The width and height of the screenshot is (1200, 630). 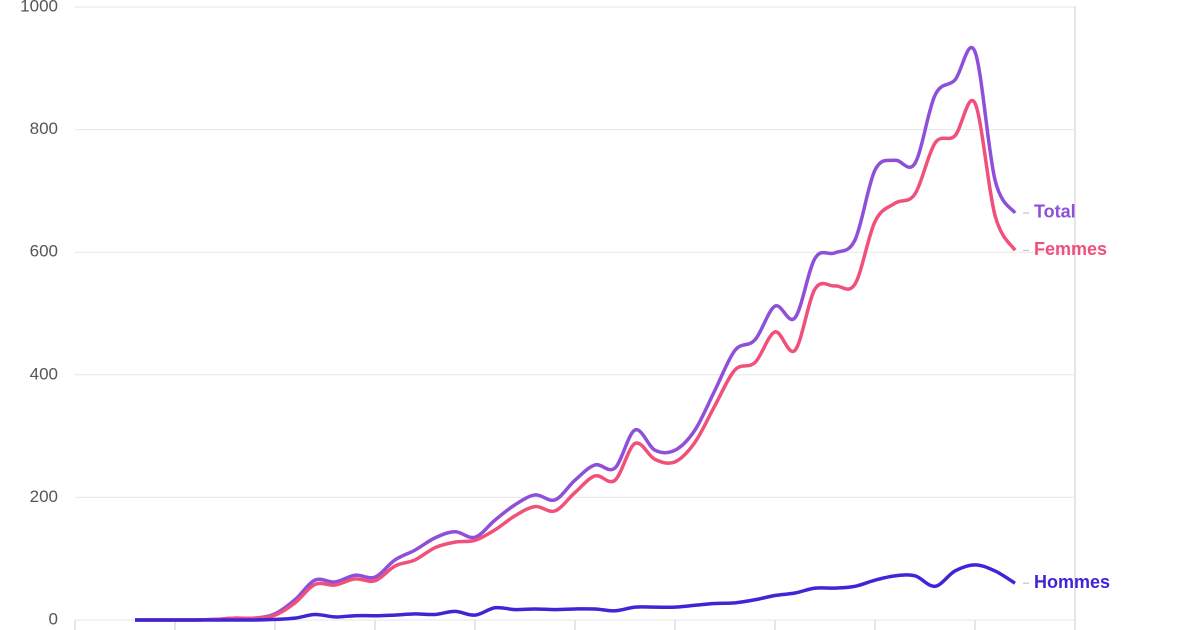 I want to click on y-tick-label: 1000, so click(x=39, y=7).